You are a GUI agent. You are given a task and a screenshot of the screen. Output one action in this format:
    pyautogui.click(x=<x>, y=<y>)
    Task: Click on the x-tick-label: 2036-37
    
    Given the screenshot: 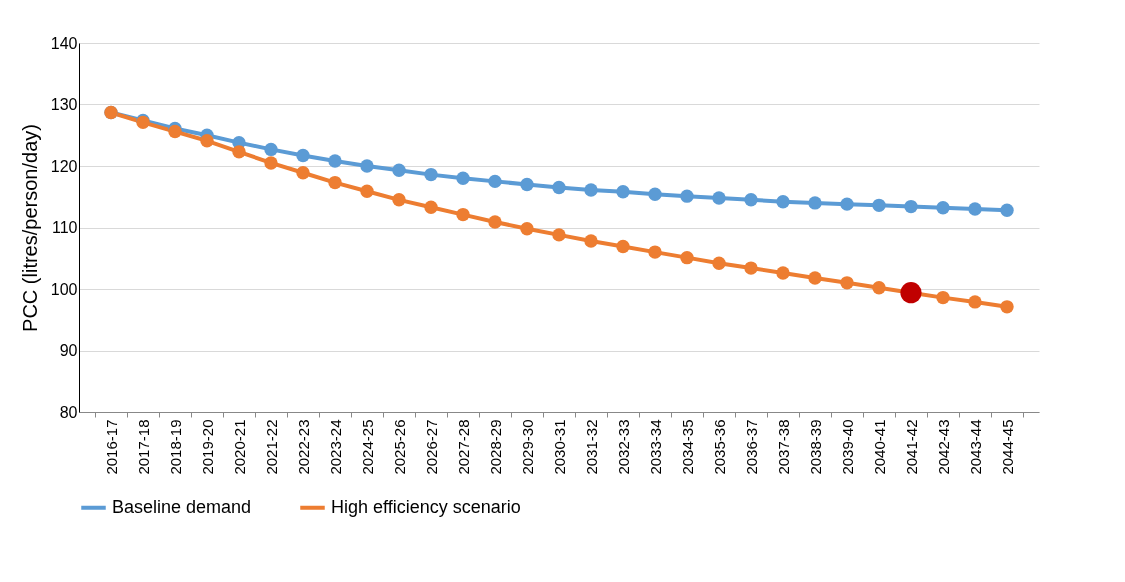 What is the action you would take?
    pyautogui.click(x=751, y=447)
    